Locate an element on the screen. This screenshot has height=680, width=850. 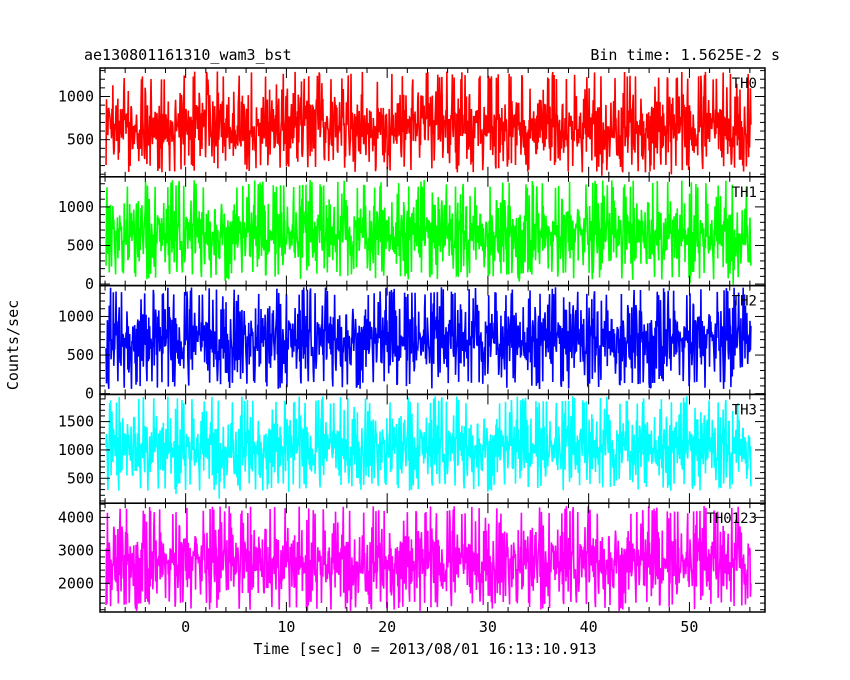
series-th0 is located at coordinates (428, 123).